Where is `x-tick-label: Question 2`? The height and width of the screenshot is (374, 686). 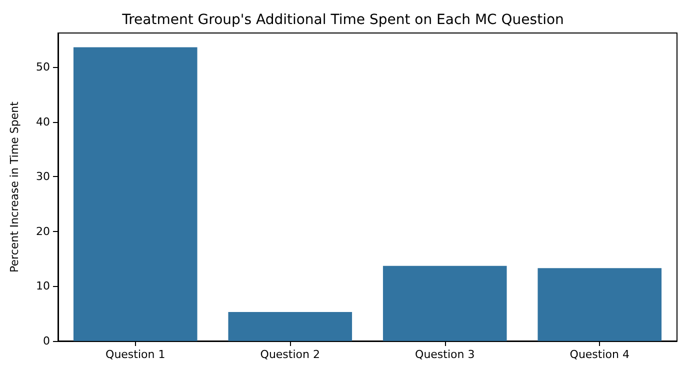 x-tick-label: Question 2 is located at coordinates (290, 354).